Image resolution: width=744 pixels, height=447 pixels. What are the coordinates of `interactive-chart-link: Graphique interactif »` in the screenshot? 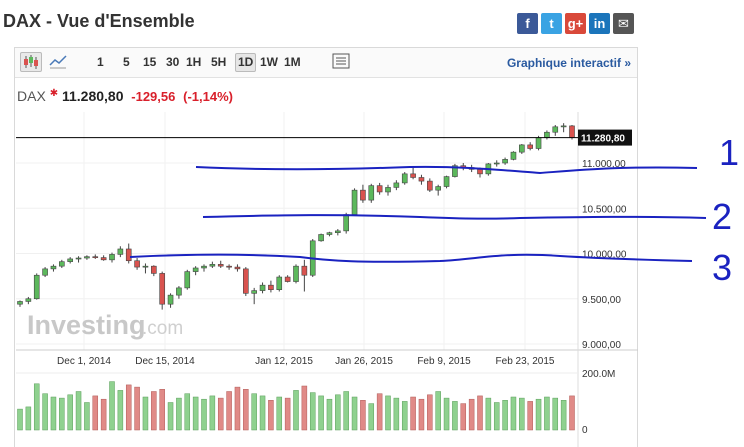 It's located at (568, 63).